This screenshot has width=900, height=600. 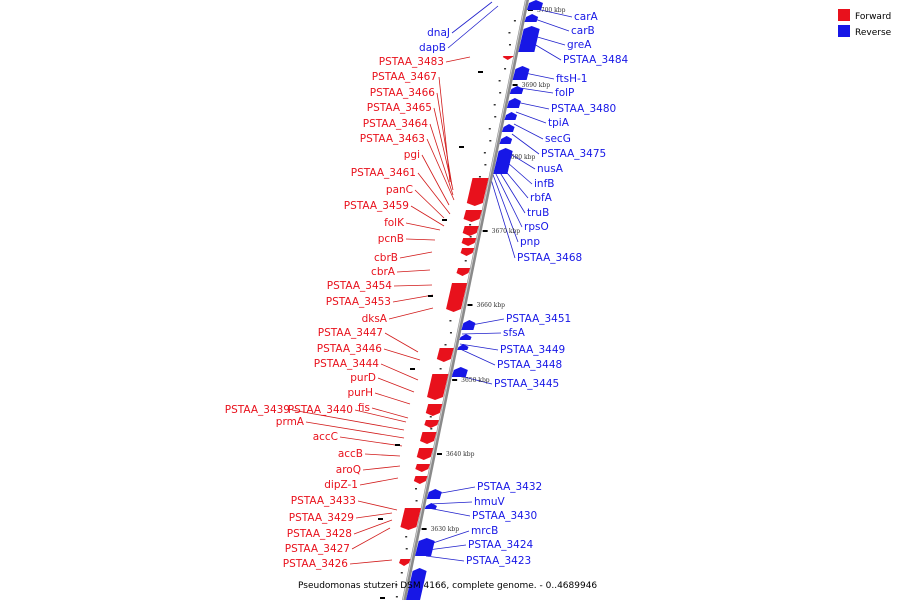 What do you see at coordinates (383, 173) in the screenshot?
I see `forward-gene-label: PSTAA_3461` at bounding box center [383, 173].